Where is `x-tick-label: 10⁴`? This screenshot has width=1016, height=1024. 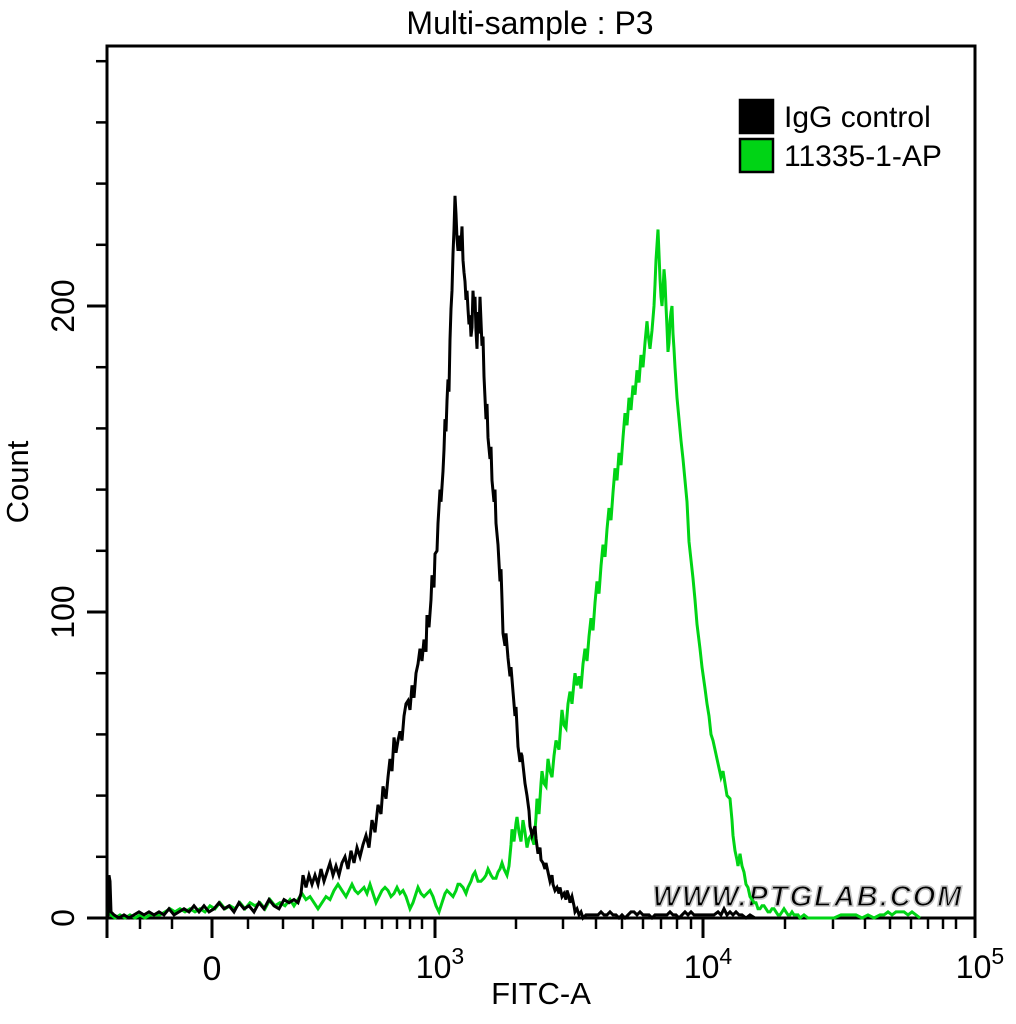 x-tick-label: 10⁴ is located at coordinates (708, 964).